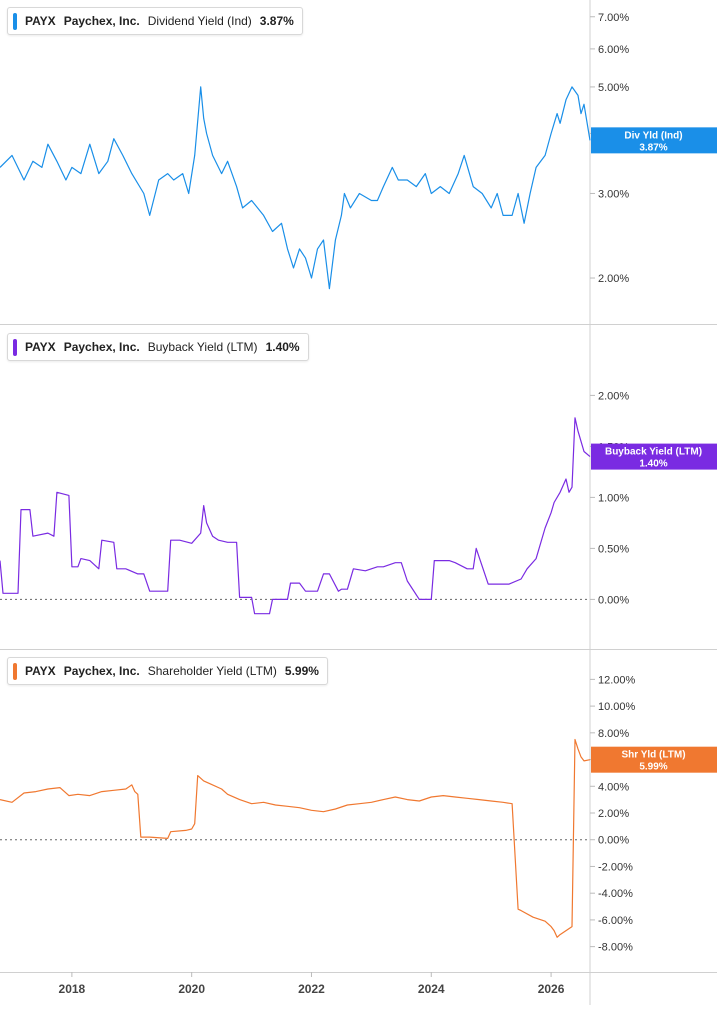 This screenshot has height=1010, width=717. Describe the element at coordinates (617, 680) in the screenshot. I see `y-tick-label: 12.00%` at that location.